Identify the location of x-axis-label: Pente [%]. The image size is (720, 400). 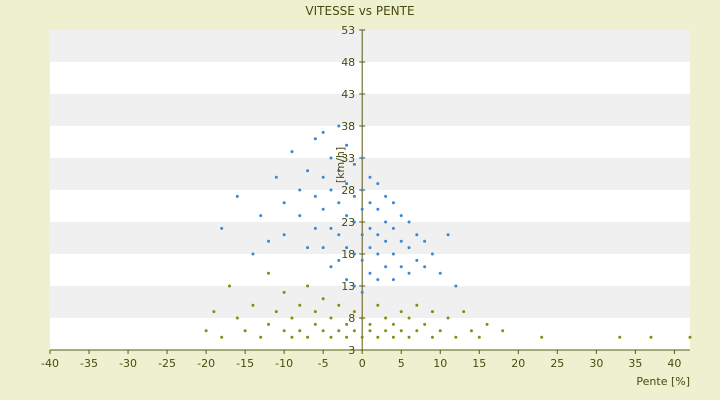
(663, 381).